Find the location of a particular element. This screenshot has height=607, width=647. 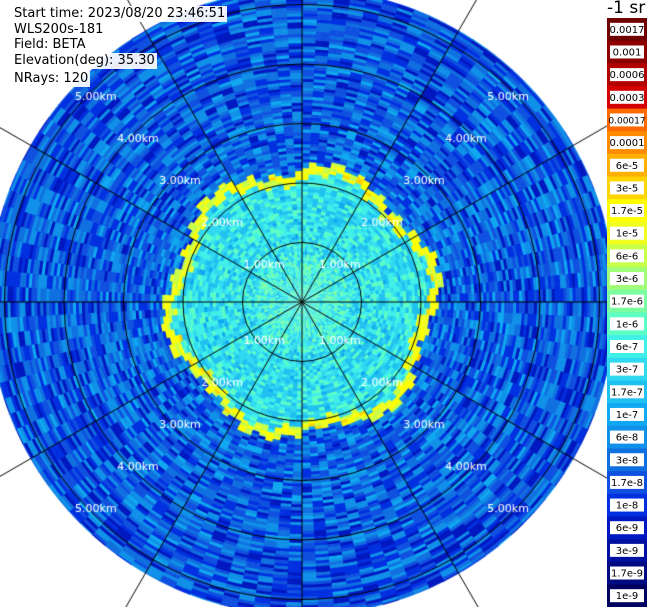

colorbar-tick-label: 6e-6 is located at coordinates (627, 256).